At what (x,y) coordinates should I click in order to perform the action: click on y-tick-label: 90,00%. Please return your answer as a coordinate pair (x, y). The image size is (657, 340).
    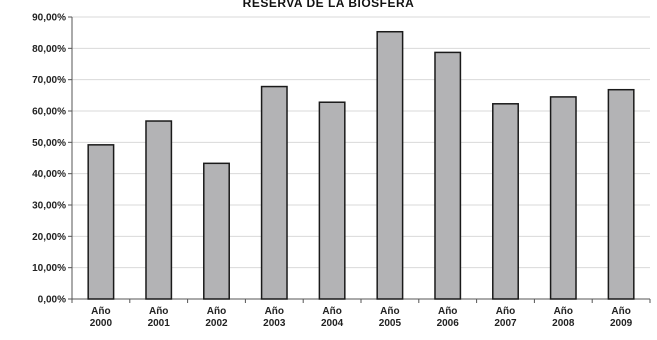
    Looking at the image, I should click on (49, 18).